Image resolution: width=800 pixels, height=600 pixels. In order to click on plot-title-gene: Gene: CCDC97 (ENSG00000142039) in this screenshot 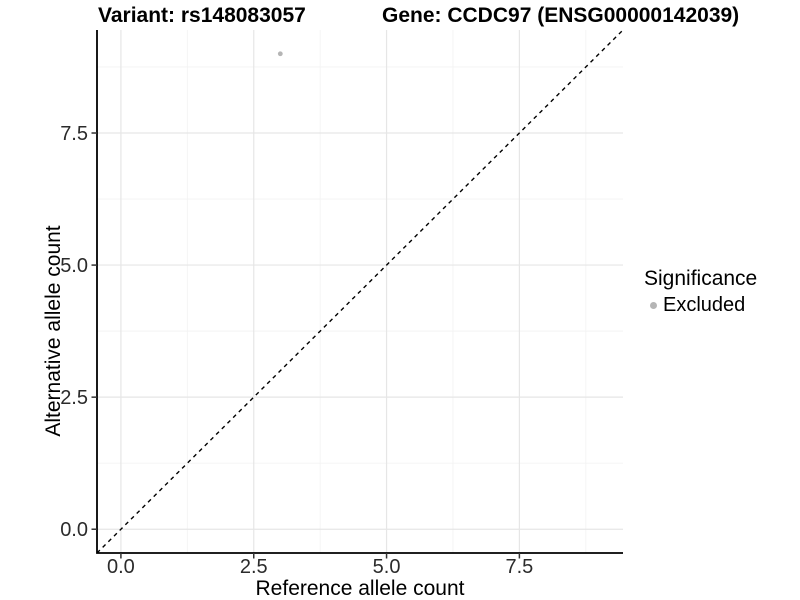, I will do `click(561, 15)`.